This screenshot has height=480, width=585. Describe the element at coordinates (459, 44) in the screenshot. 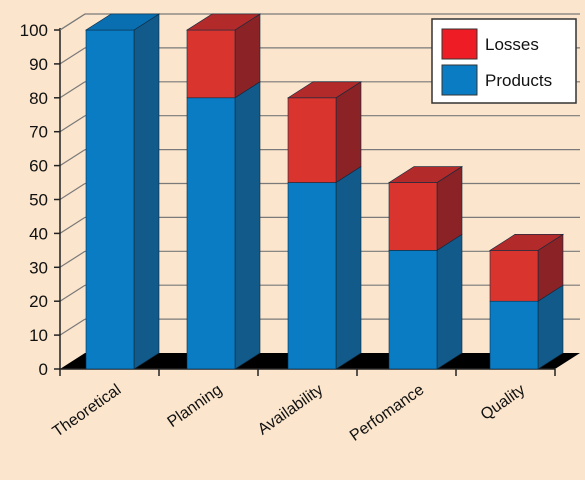

I see `legend-swatch-losses` at that location.